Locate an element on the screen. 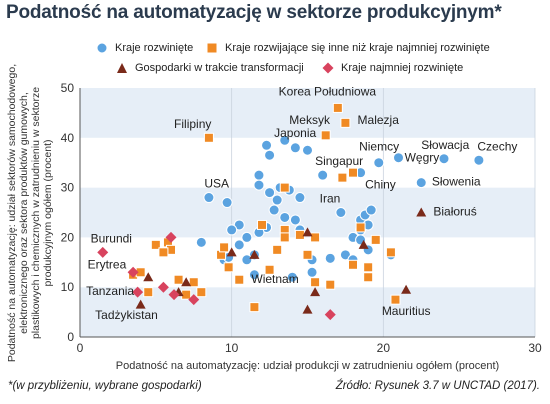 This screenshot has height=404, width=550. y-axis-label-line: produkcyjnym ogółem (procent) is located at coordinates (48, 212).